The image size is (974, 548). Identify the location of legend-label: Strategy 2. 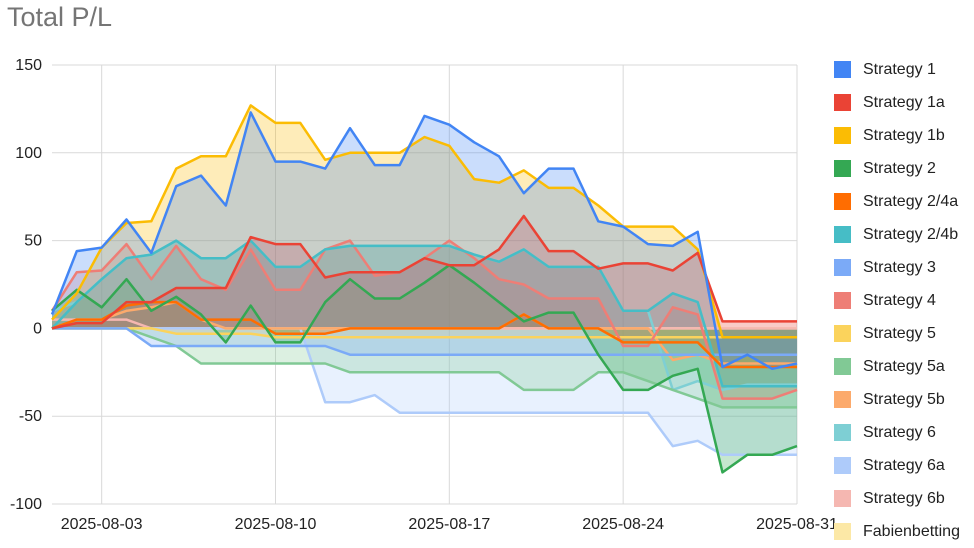
(899, 168).